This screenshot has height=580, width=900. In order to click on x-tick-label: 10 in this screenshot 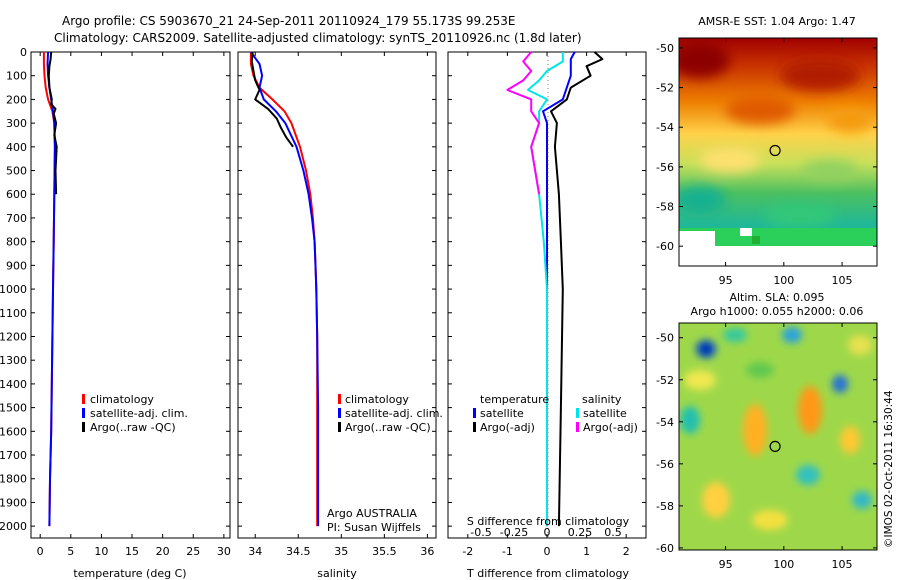, I will do `click(101, 551)`.